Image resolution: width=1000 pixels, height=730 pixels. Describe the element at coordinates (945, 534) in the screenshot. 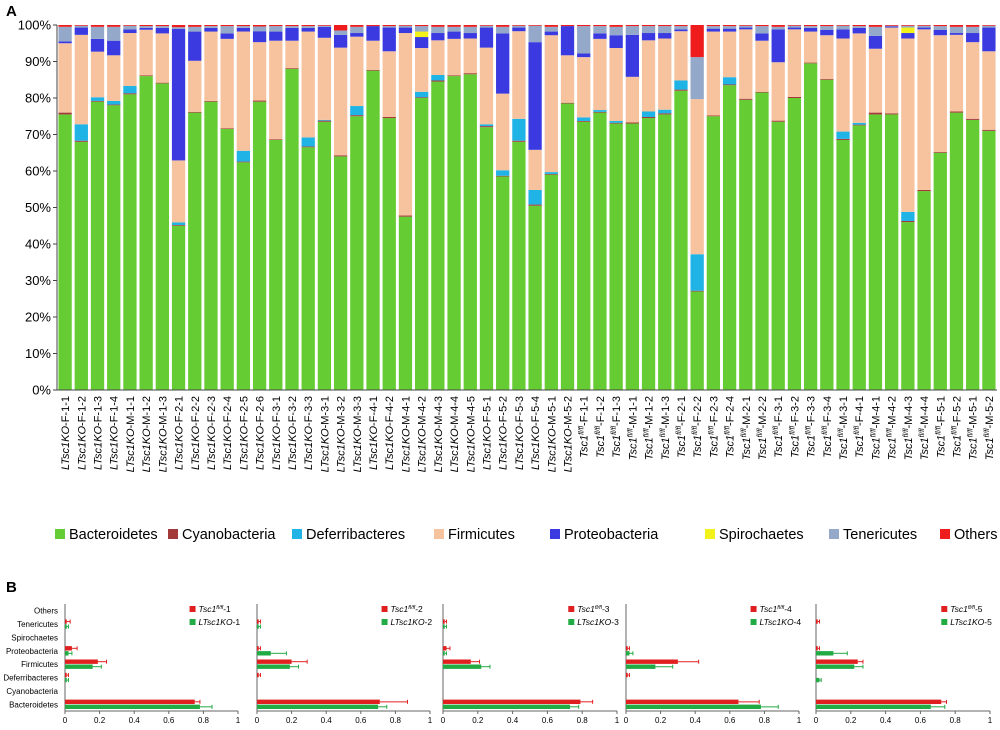

I see `legend-swatch-others` at that location.